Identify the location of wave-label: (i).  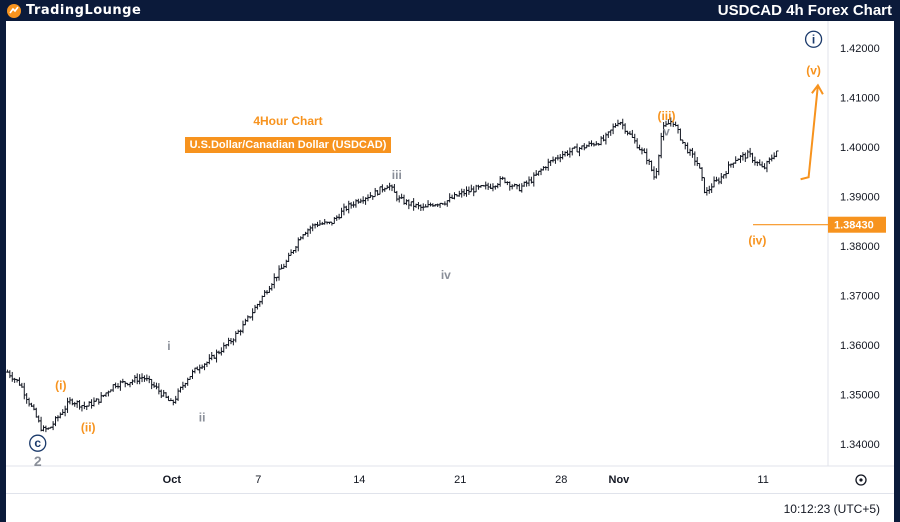
(60, 385).